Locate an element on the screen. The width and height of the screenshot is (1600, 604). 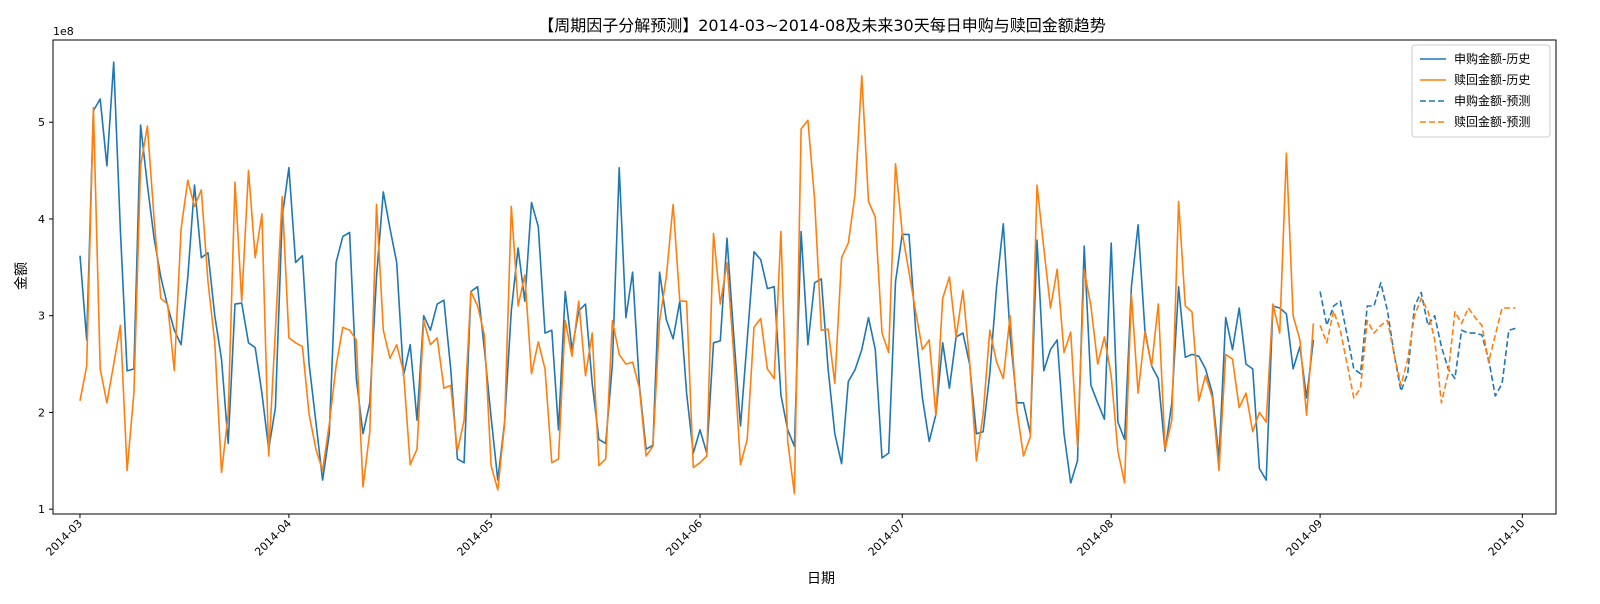
x-axis-label: 日期 is located at coordinates (821, 579).